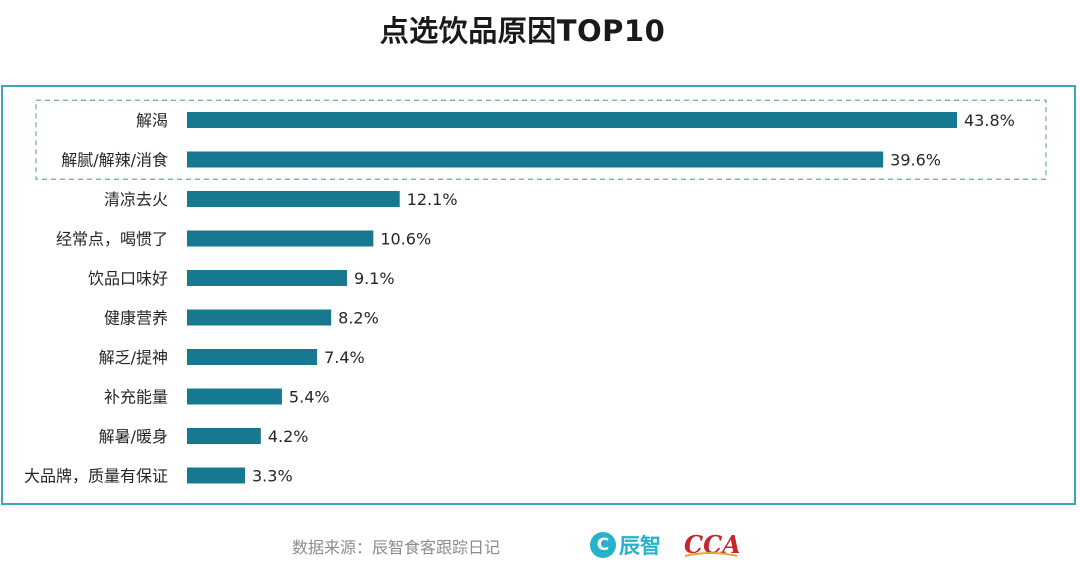 The image size is (1080, 565). I want to click on chart-title: 点选饮品原因TOP10, so click(522, 31).